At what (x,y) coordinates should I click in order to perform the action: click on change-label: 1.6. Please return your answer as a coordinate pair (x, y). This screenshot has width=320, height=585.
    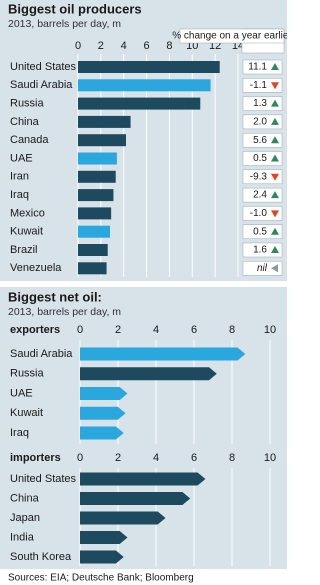
    Looking at the image, I should click on (260, 250).